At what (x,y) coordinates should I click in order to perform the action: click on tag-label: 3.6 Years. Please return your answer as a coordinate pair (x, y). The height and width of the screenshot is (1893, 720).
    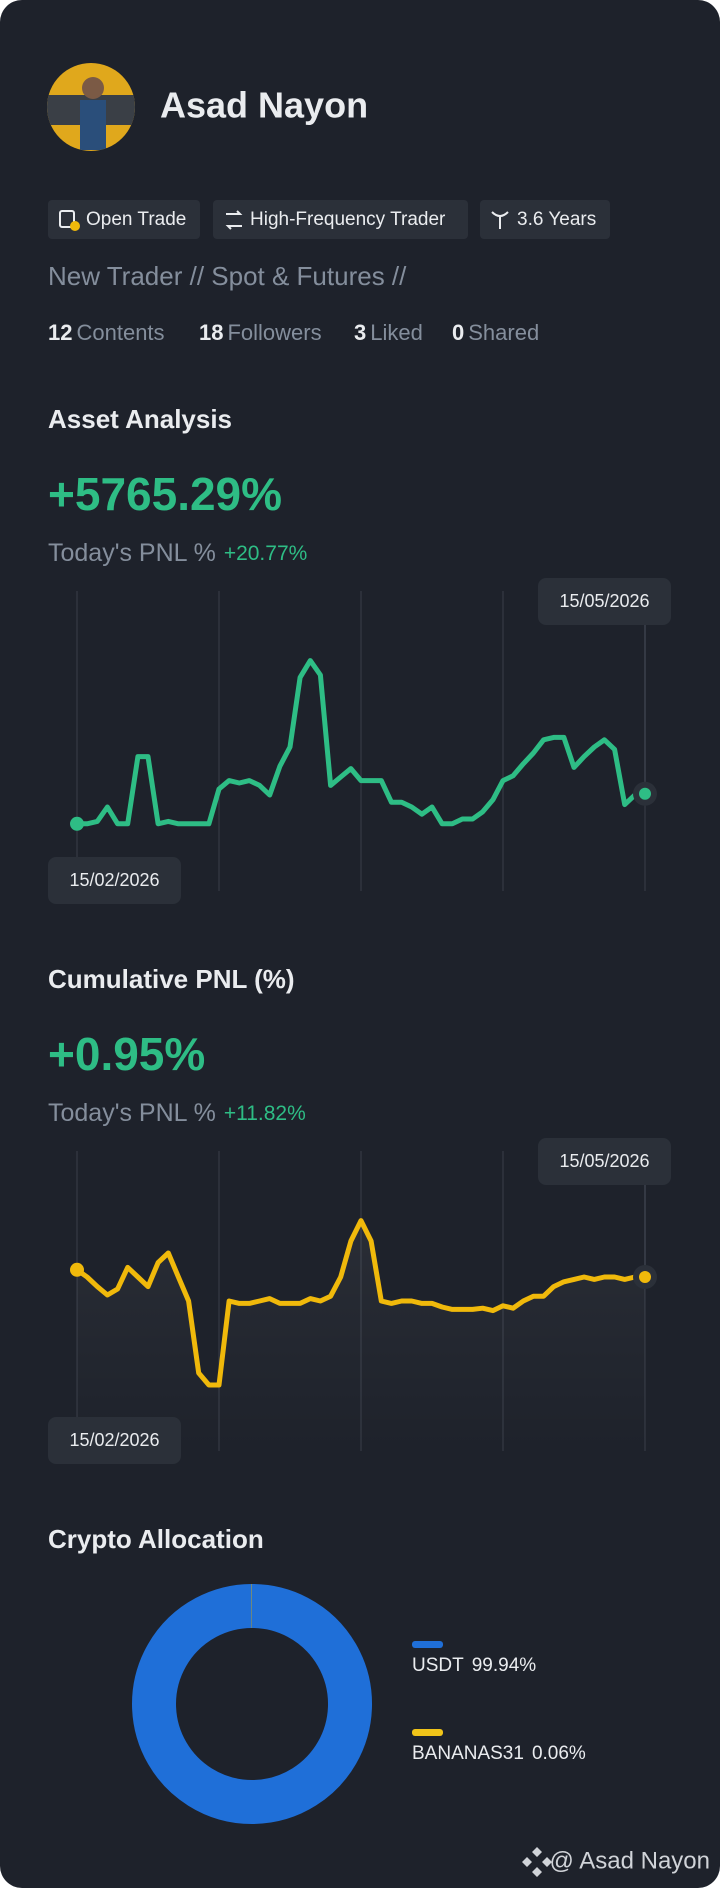
    Looking at the image, I should click on (556, 219).